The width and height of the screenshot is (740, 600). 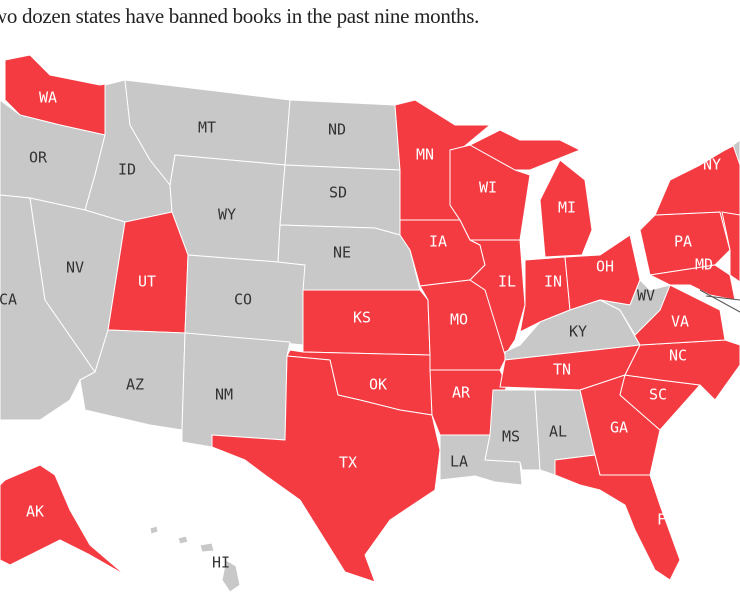 I want to click on state-label-tx: TX, so click(x=348, y=463).